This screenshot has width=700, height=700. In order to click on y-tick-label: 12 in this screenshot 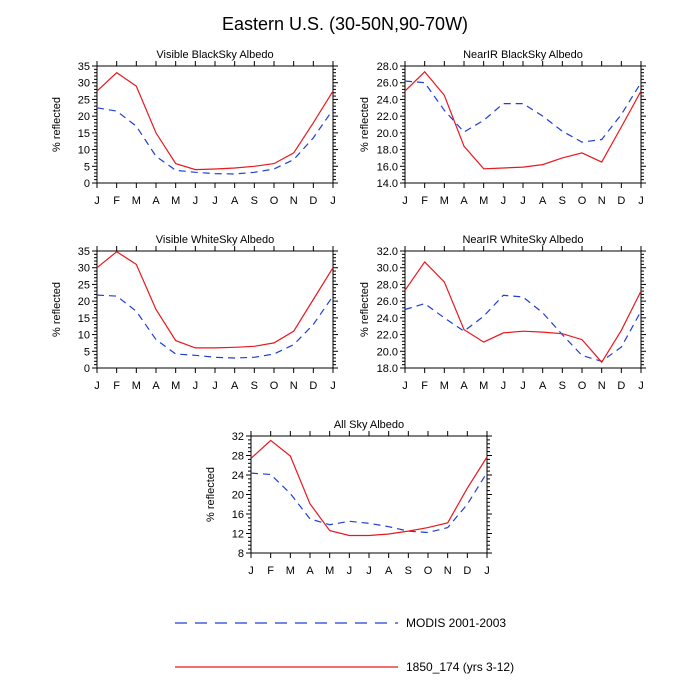, I will do `click(238, 535)`.